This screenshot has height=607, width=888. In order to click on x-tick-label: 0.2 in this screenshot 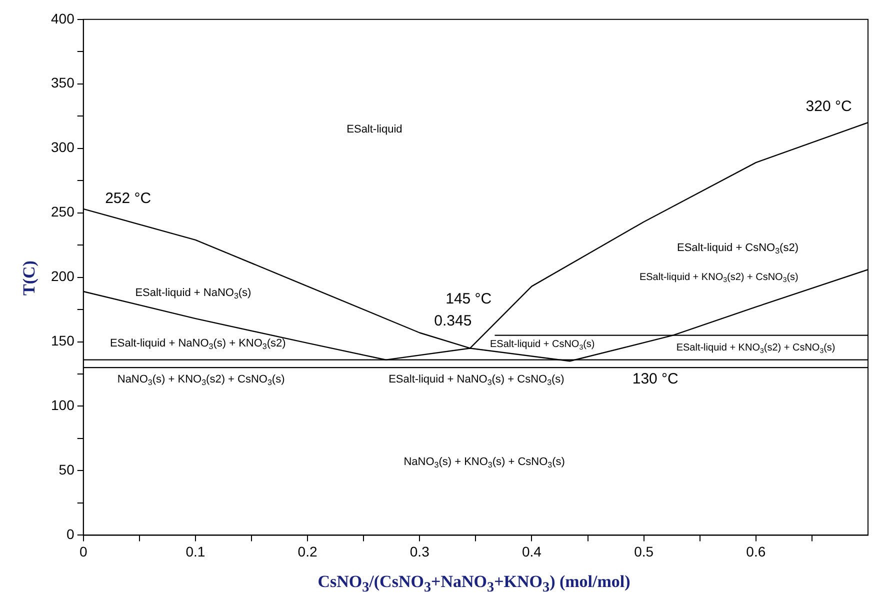, I will do `click(308, 551)`.